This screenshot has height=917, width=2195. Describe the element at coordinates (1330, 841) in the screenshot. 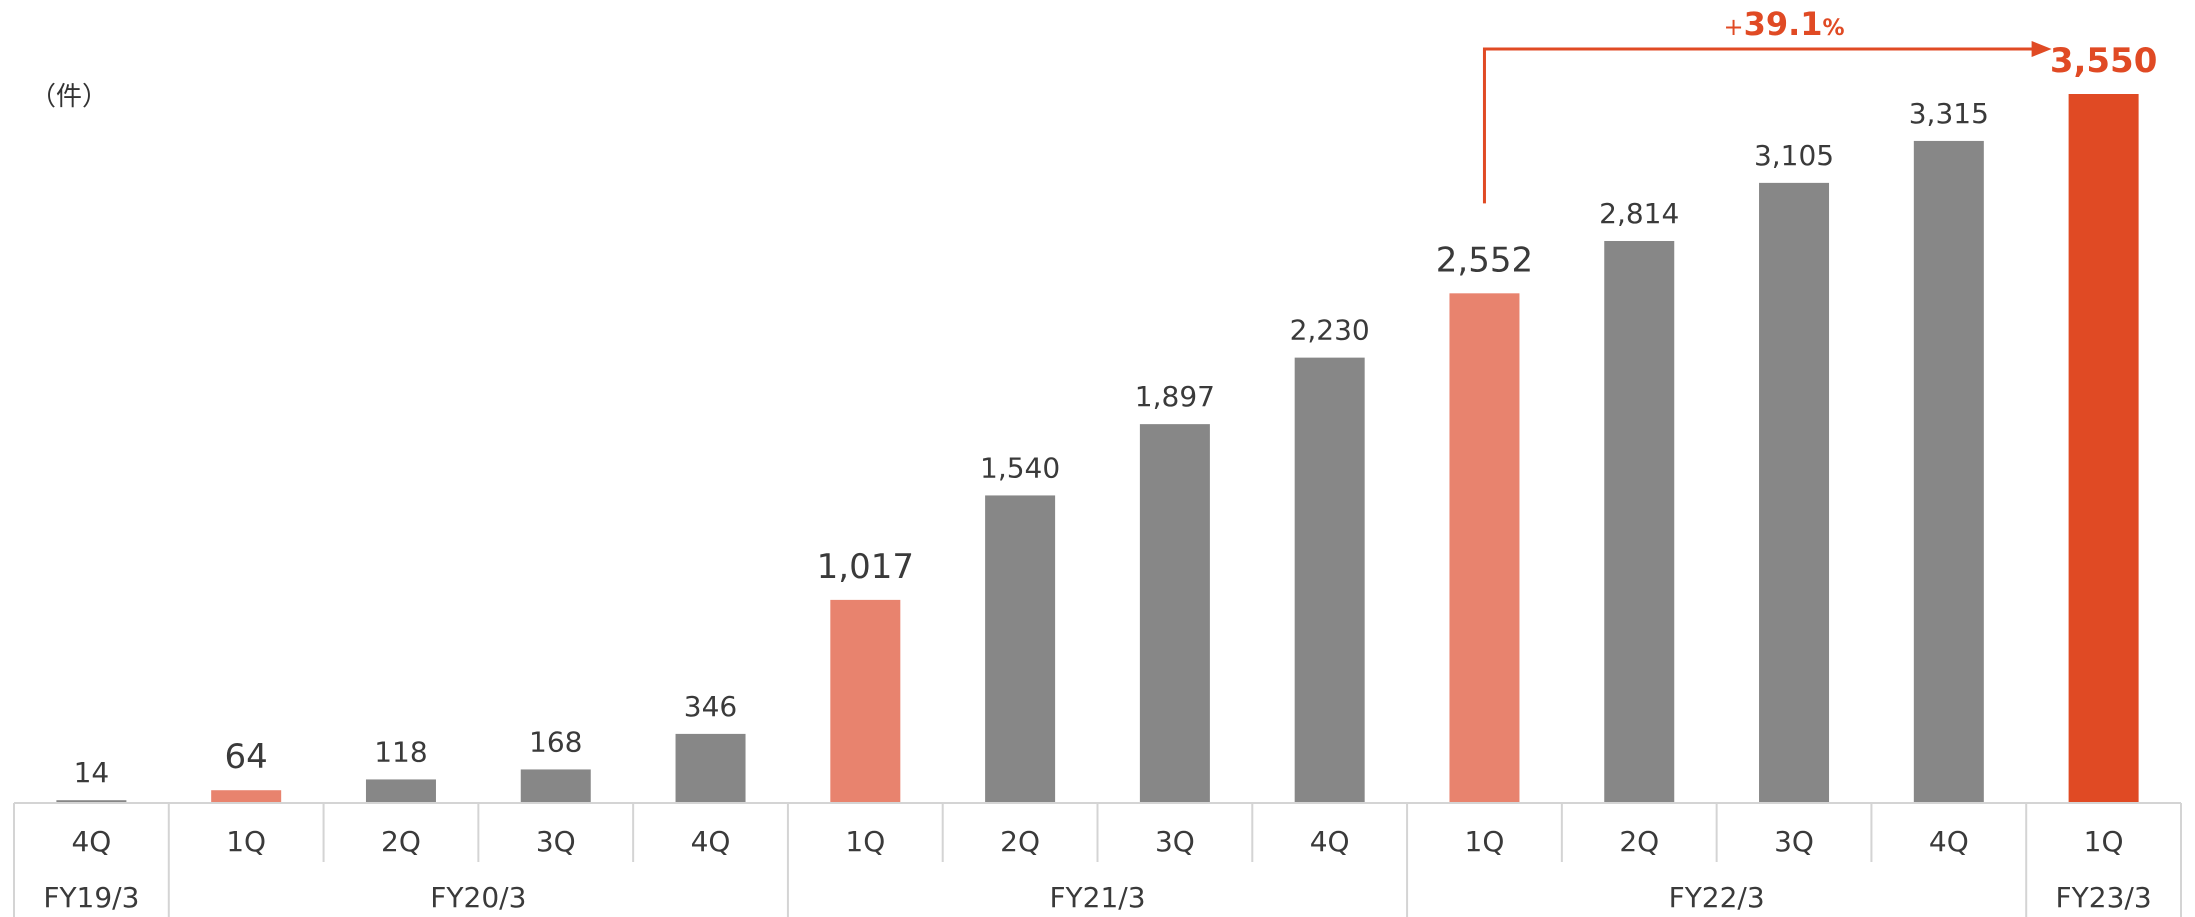

I see `tick-label-9: 4Q` at that location.